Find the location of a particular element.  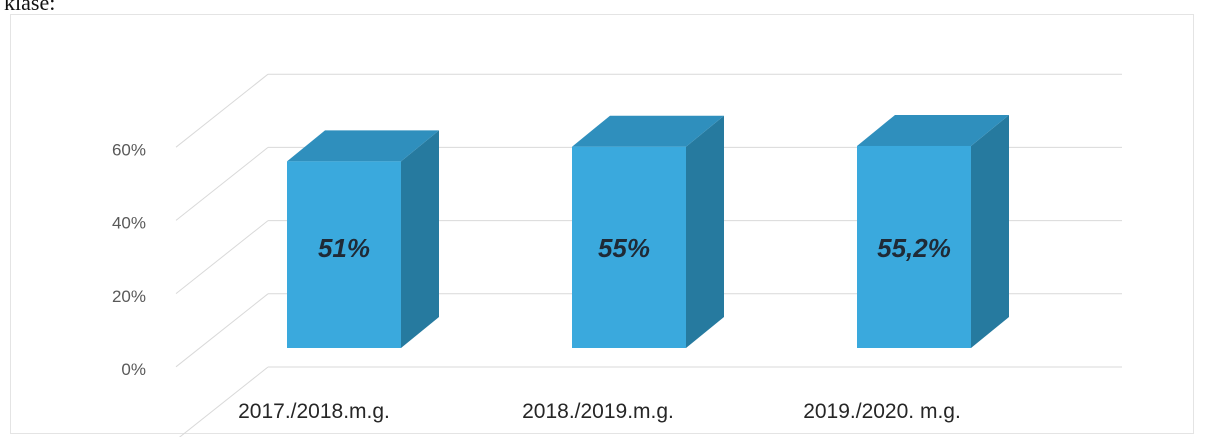

y-axis-ticks: 0% 20% 40% 60% is located at coordinates (129, 259).